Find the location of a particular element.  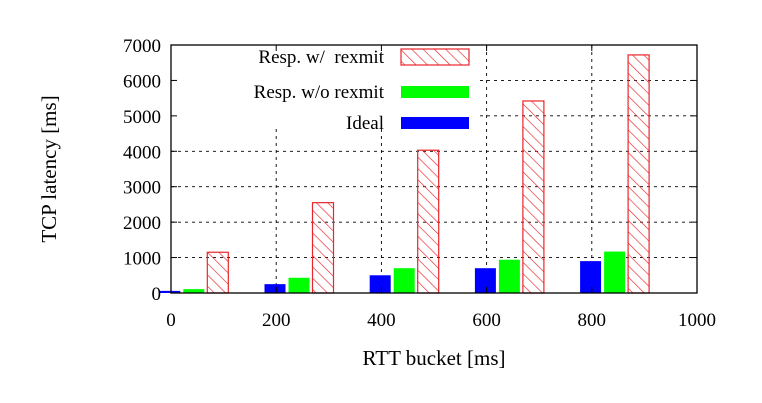

legend-label-2: Ideal is located at coordinates (365, 123).